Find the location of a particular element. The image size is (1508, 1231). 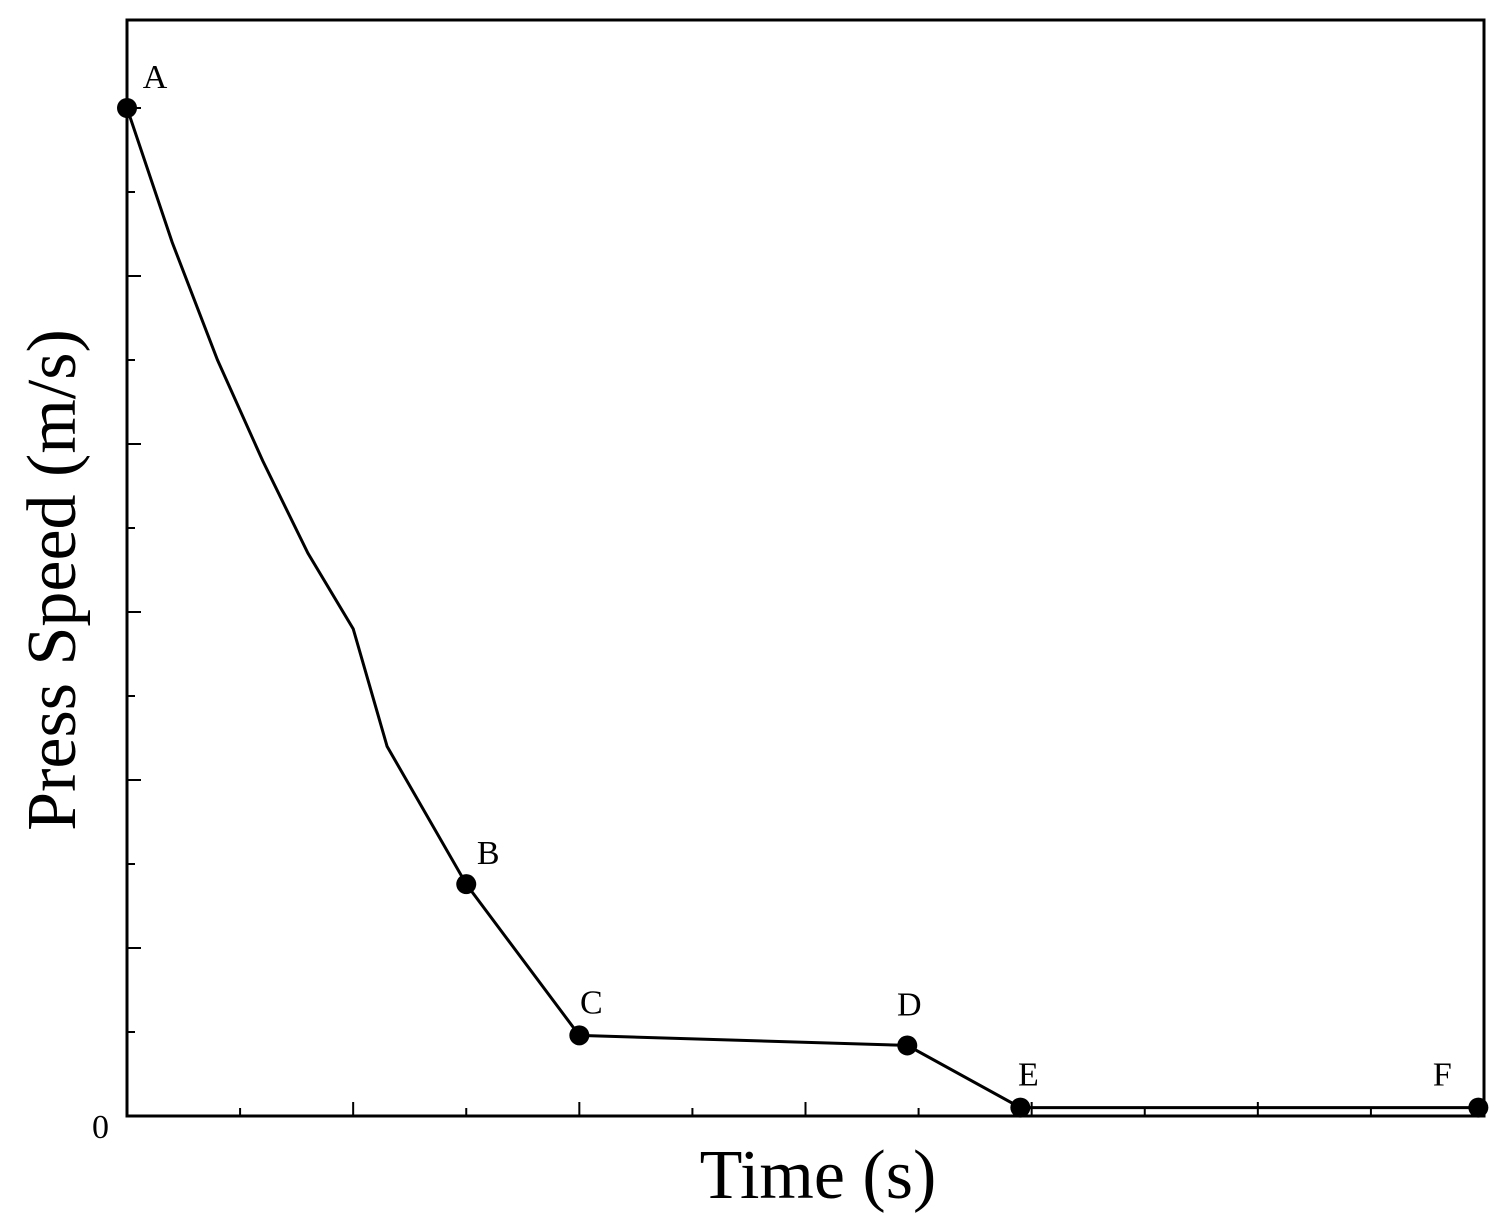

data-point-d is located at coordinates (907, 1045).